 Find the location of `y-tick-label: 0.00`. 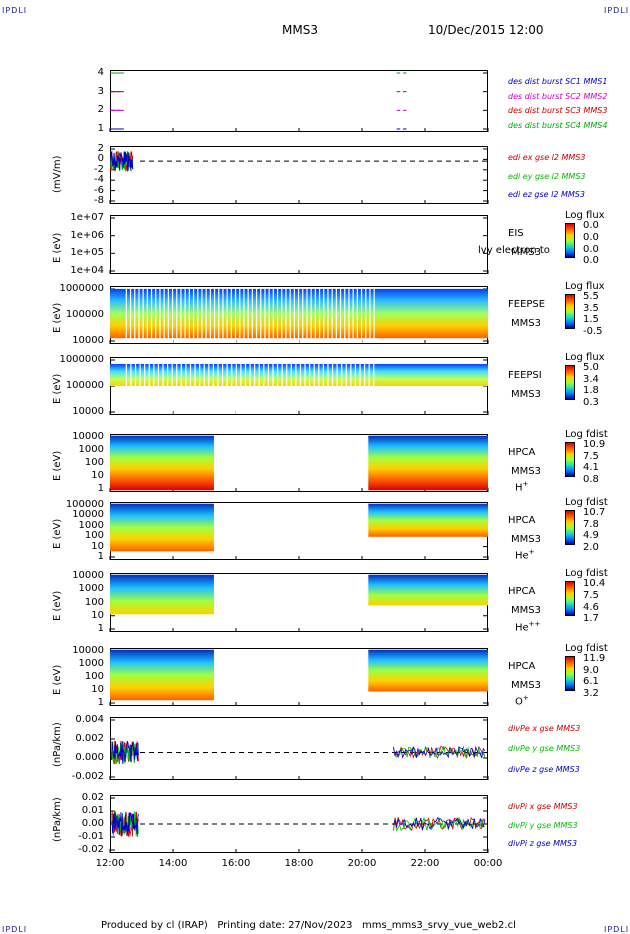

y-tick-label: 0.00 is located at coordinates (92, 823).